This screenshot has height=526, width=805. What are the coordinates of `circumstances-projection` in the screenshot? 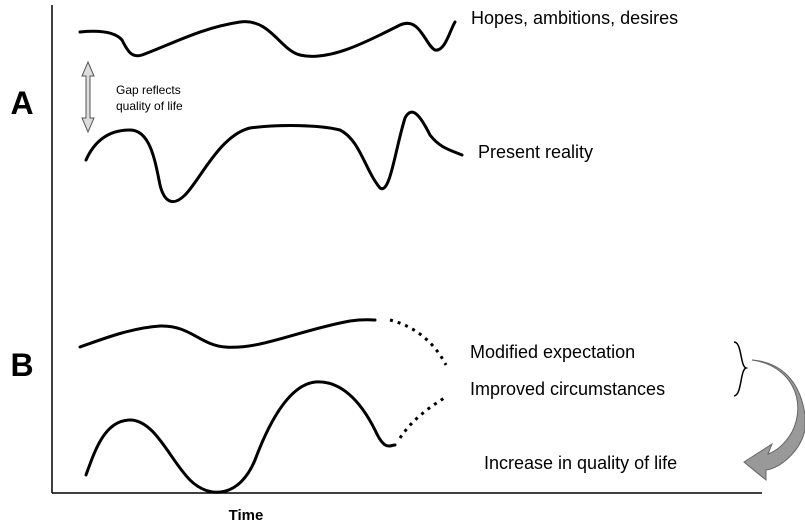 It's located at (422, 417).